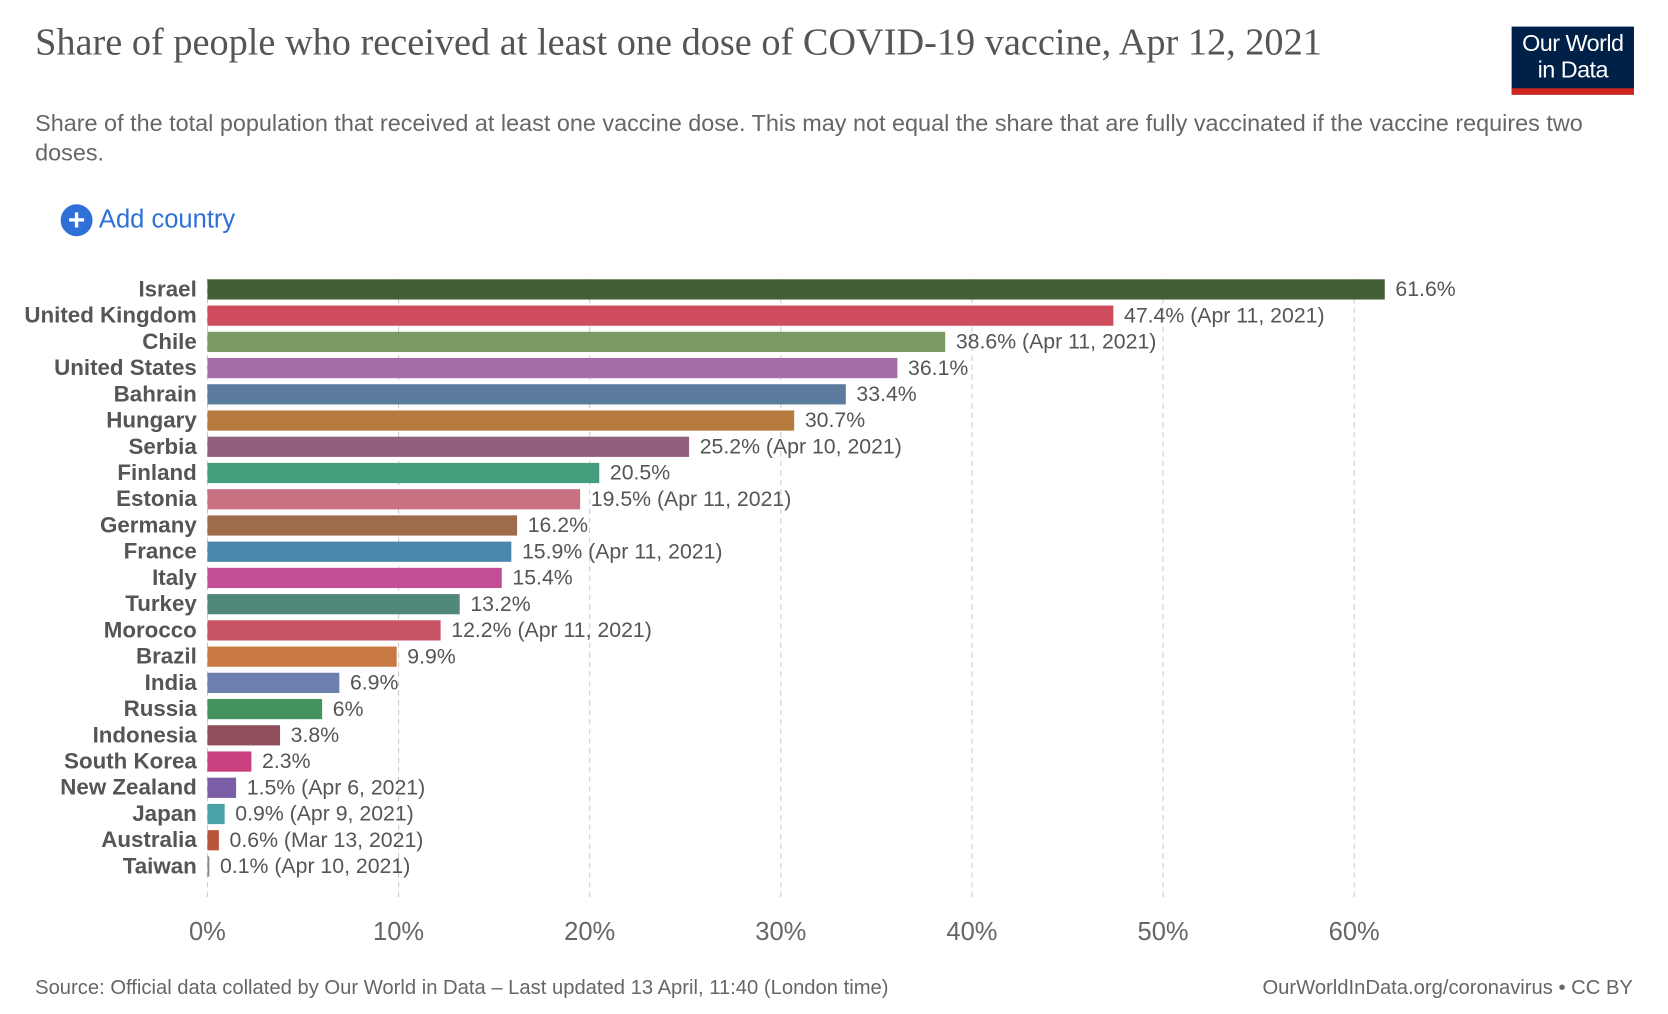  I want to click on category-label: Bahrain, so click(155, 393).